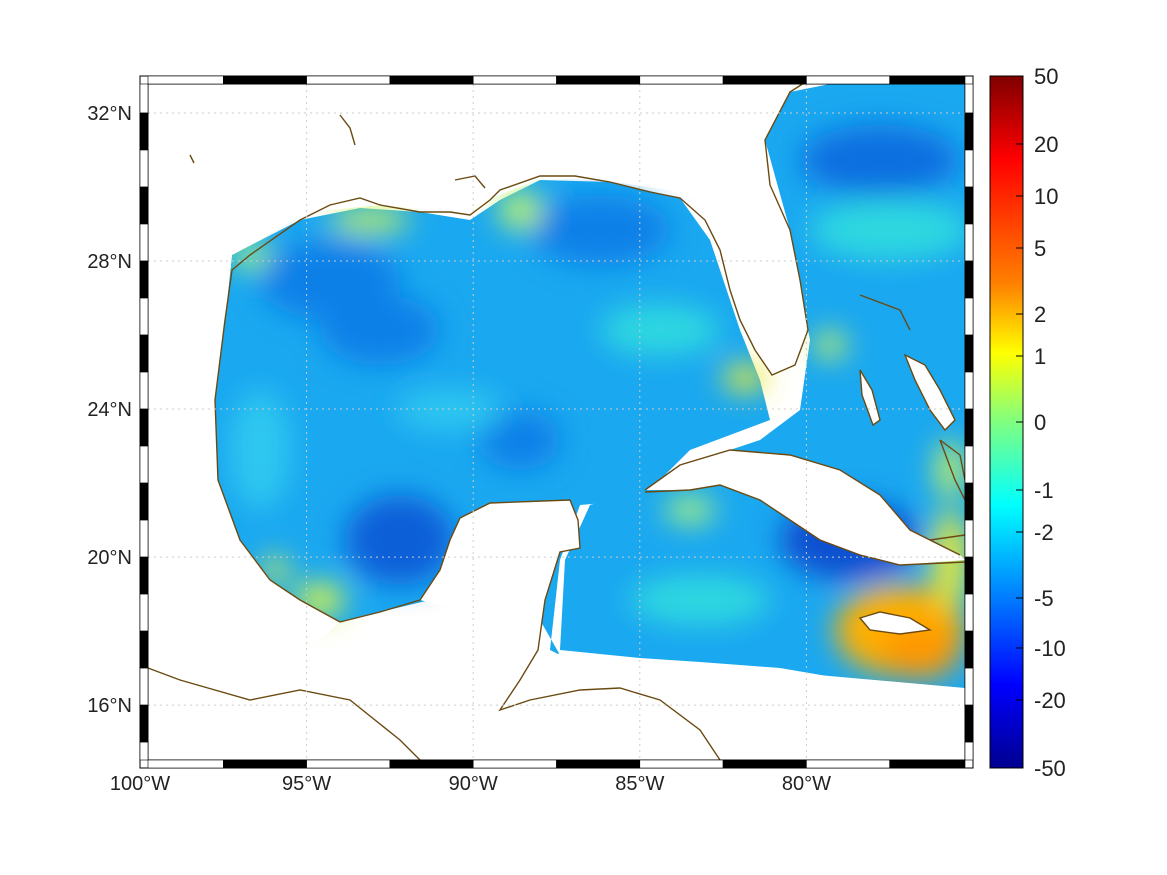  What do you see at coordinates (109, 558) in the screenshot?
I see `lat-tick-label: 20°N` at bounding box center [109, 558].